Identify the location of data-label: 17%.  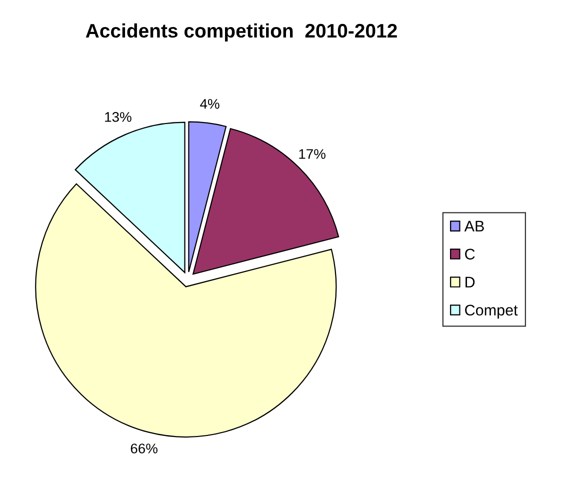
(312, 154).